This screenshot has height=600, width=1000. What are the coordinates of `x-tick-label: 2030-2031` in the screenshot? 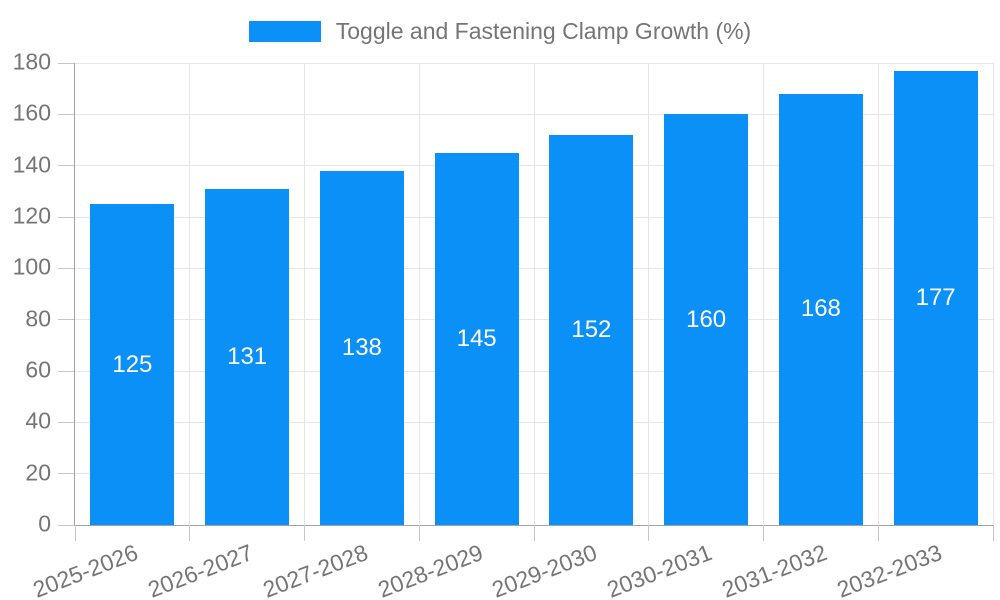 It's located at (659, 569).